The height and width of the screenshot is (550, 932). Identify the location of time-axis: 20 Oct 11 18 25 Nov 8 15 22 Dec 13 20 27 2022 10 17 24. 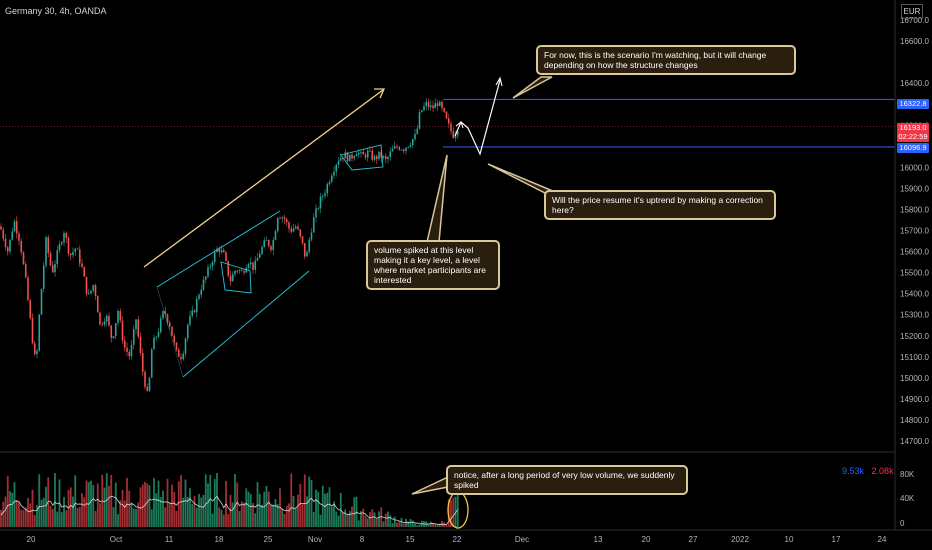
(466, 536).